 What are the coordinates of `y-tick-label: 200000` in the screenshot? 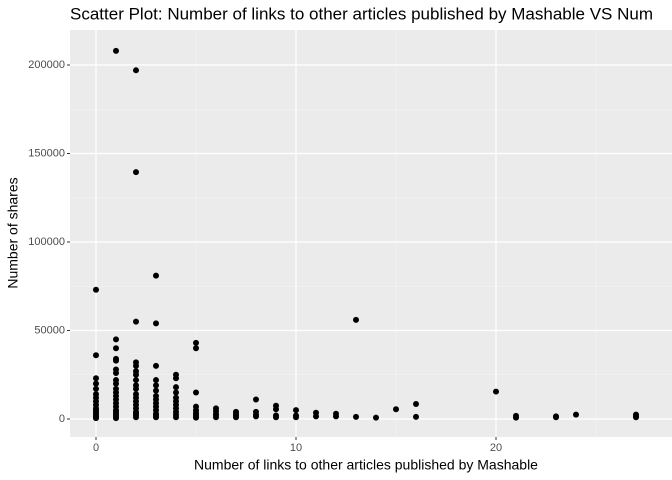 It's located at (46, 65).